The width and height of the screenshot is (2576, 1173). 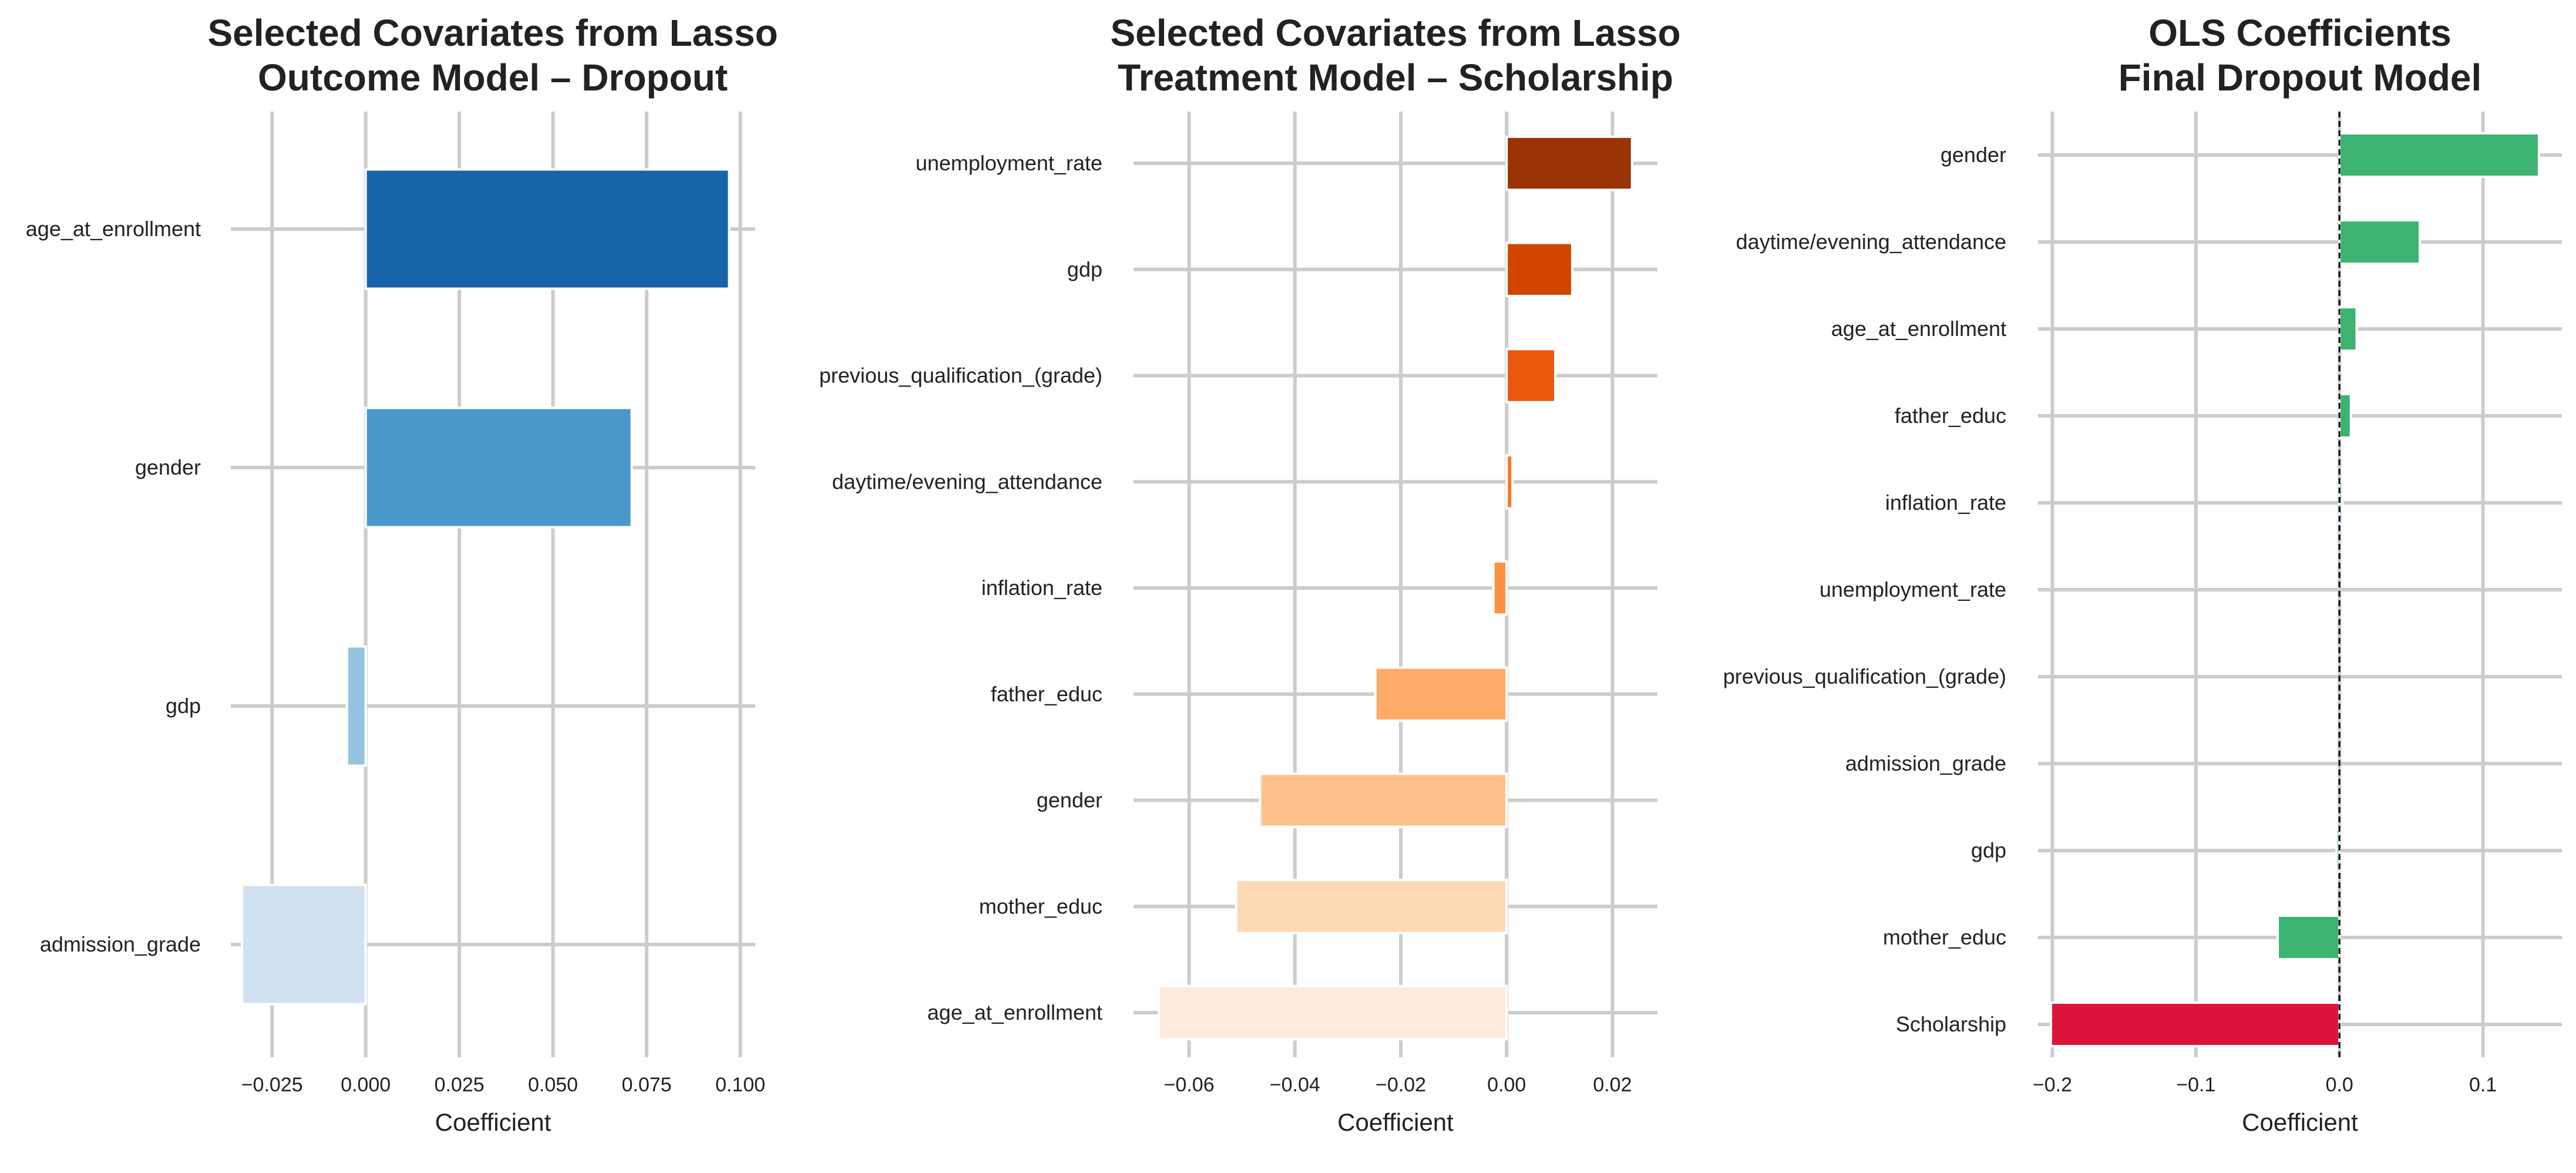 What do you see at coordinates (272, 1085) in the screenshot?
I see `x-tick-label: −0.025` at bounding box center [272, 1085].